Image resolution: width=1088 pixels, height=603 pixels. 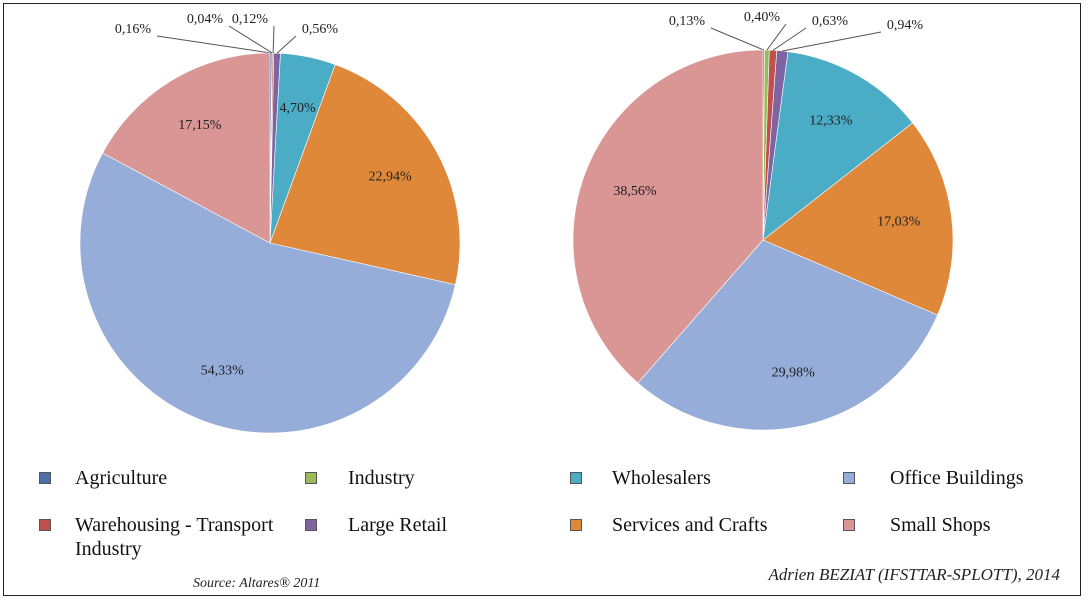 I want to click on slice-label: 0,16%, so click(x=133, y=29).